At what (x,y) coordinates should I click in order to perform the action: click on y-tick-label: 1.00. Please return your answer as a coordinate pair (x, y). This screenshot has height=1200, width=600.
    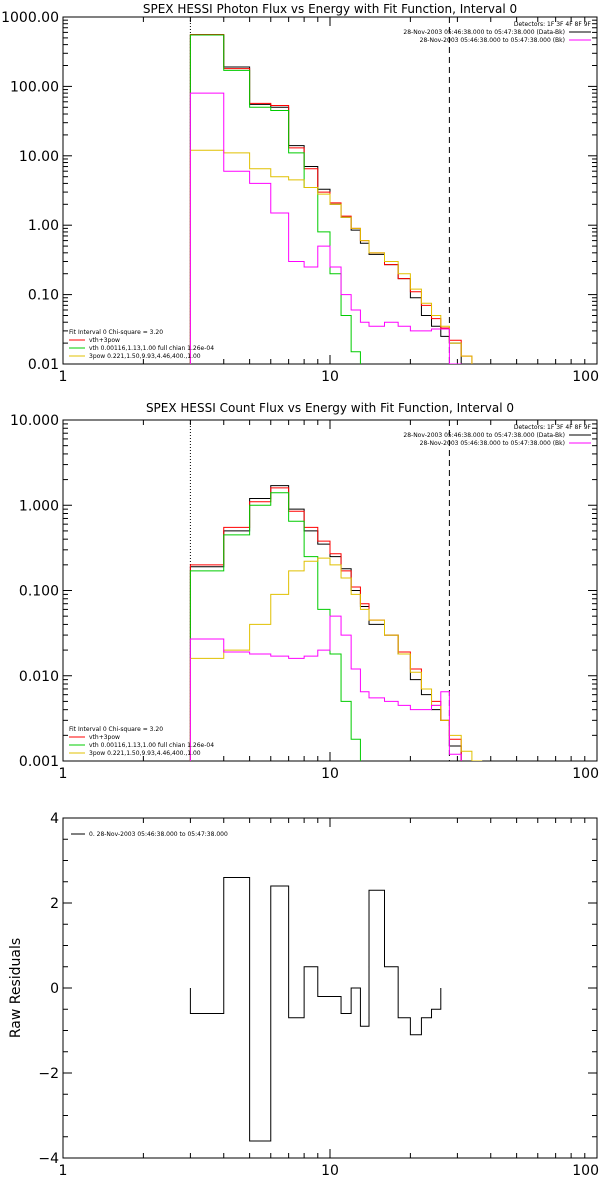
    Looking at the image, I should click on (43, 226).